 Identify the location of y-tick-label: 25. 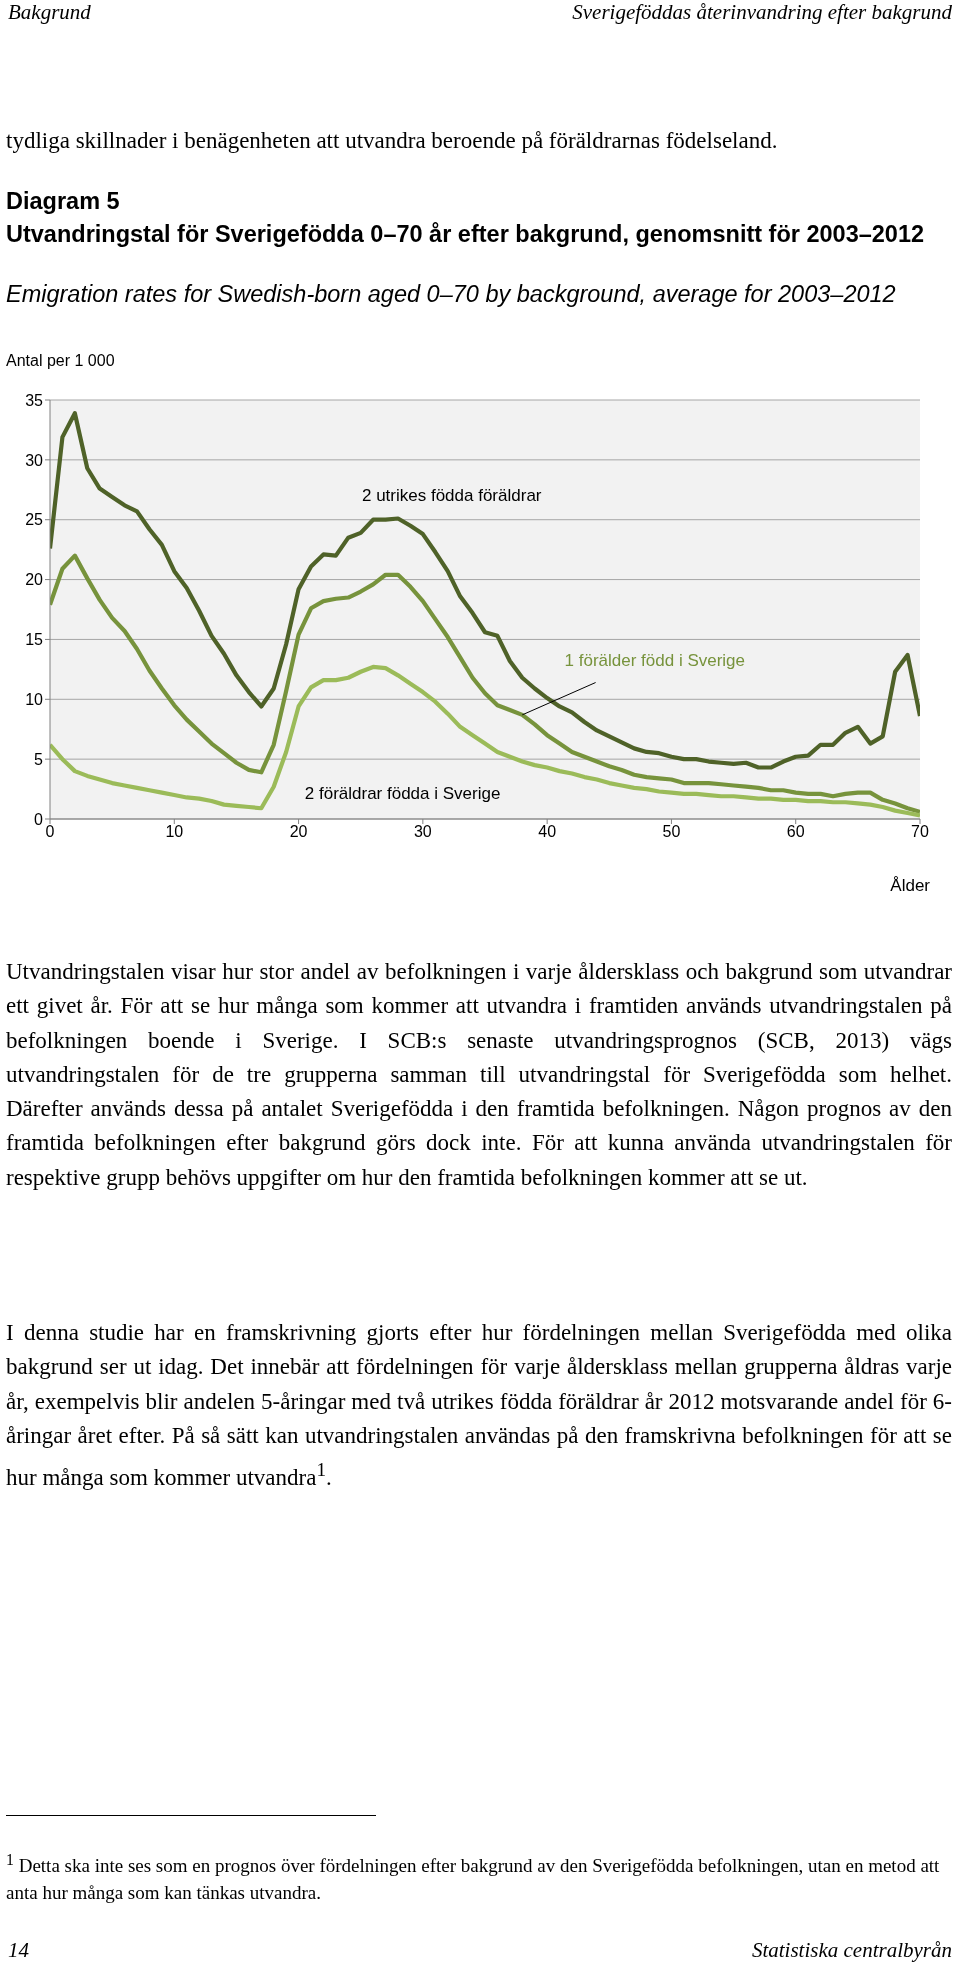
(34, 520).